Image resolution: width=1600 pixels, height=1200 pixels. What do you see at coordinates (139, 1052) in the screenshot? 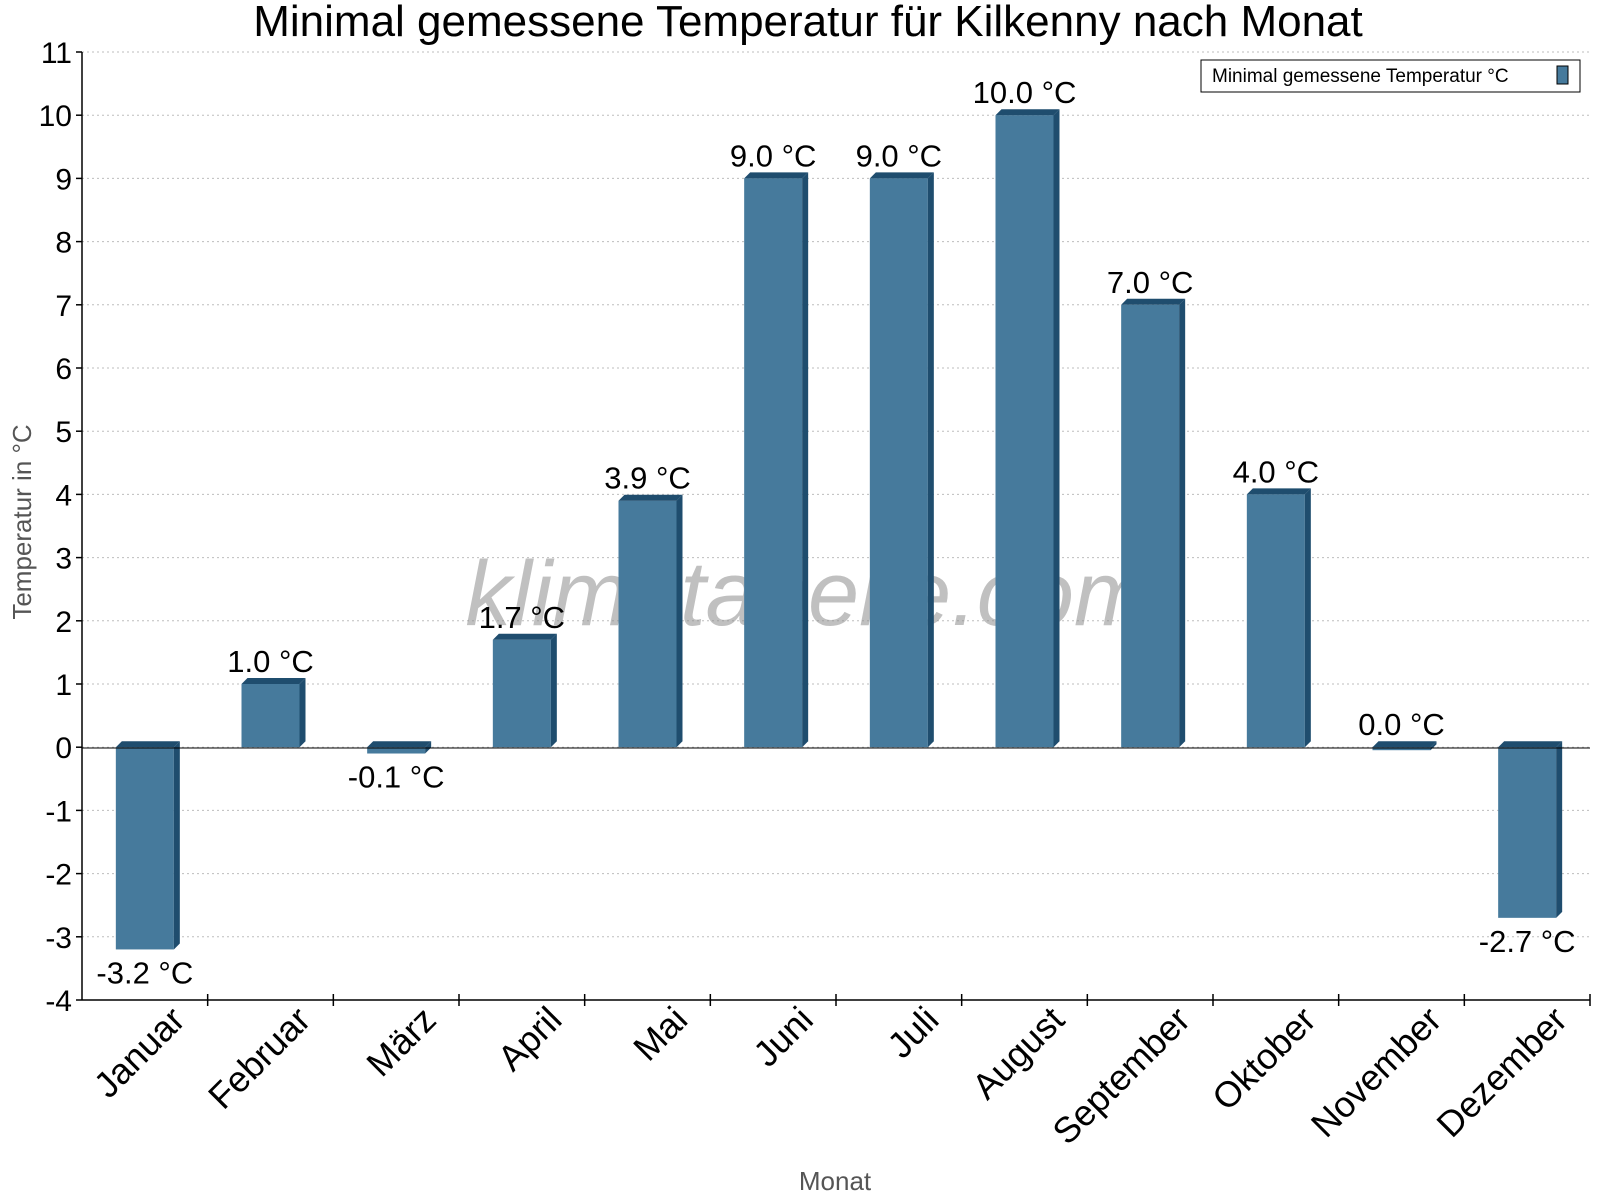
I see `x-tick-label: Januar` at bounding box center [139, 1052].